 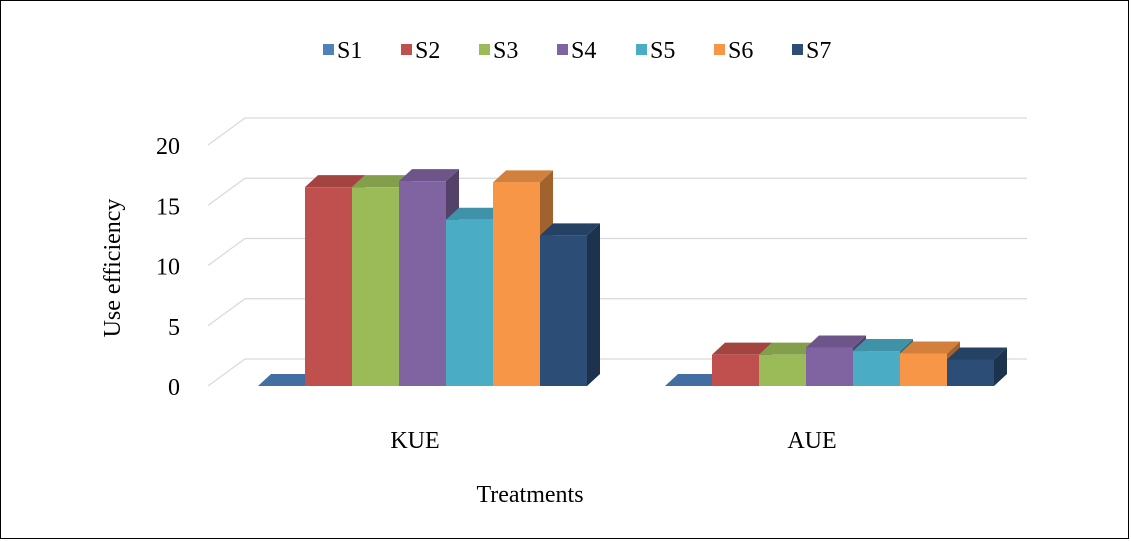 I want to click on legend-label: S2, so click(x=427, y=51).